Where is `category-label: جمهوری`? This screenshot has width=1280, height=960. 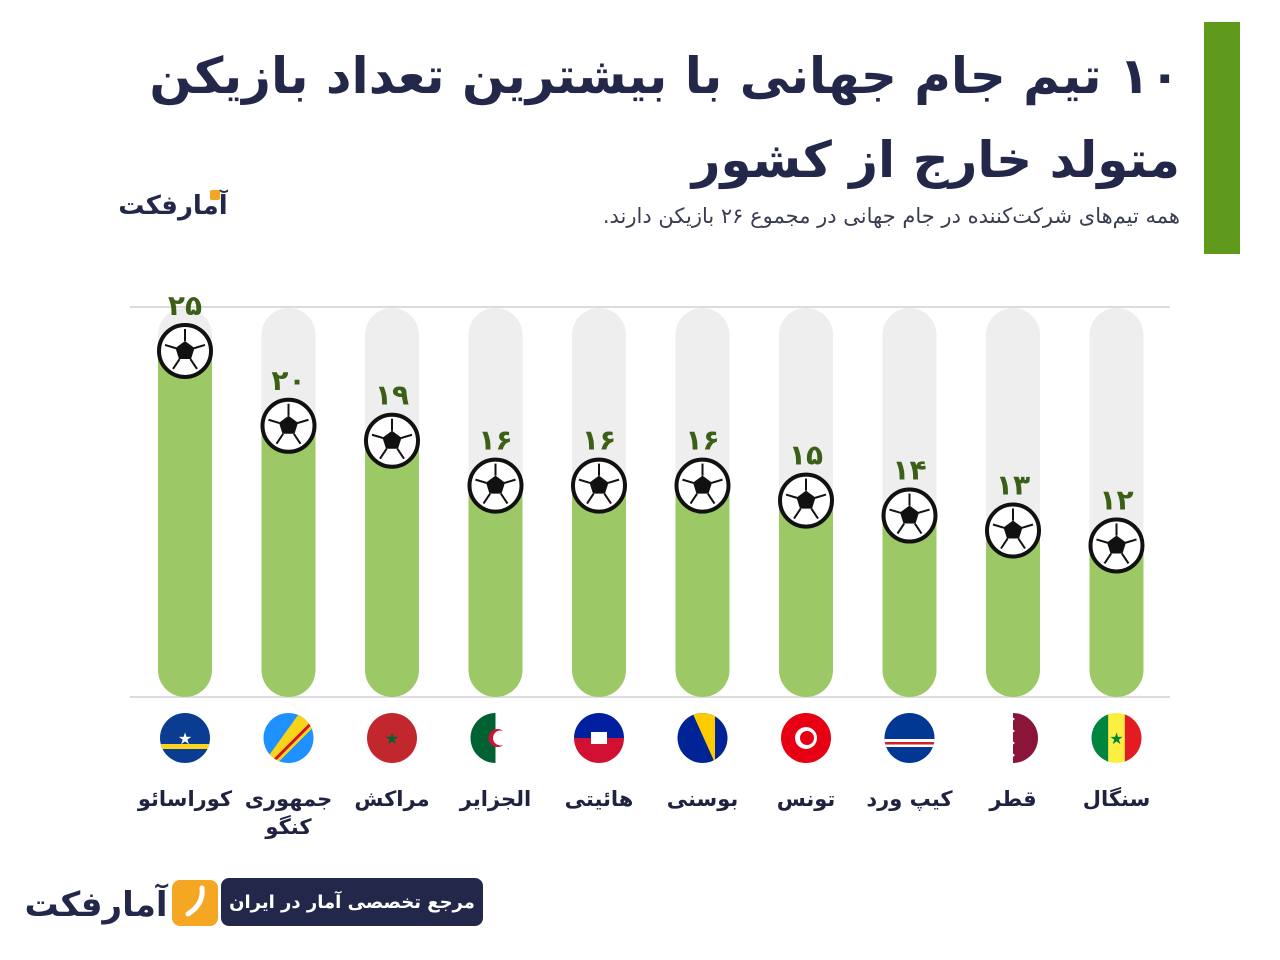 category-label: جمهوری is located at coordinates (289, 799).